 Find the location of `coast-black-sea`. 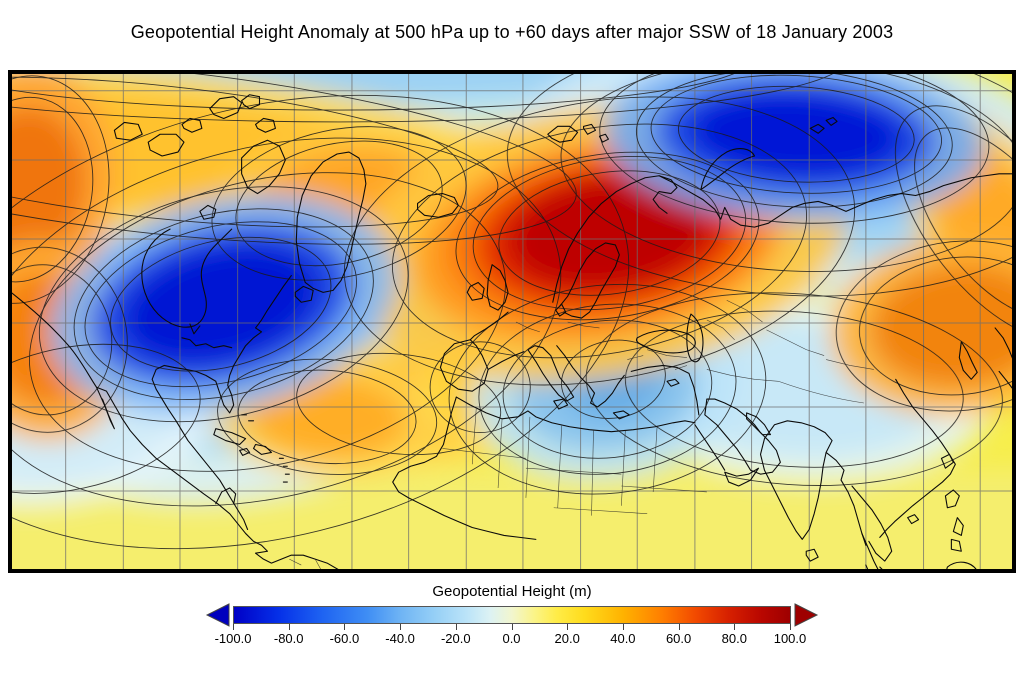

coast-black-sea is located at coordinates (665, 341).